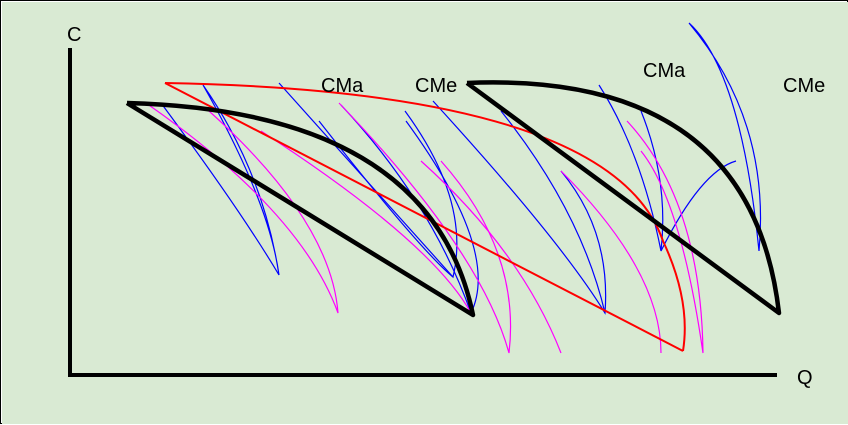  What do you see at coordinates (805, 378) in the screenshot?
I see `x-axis-label: Q` at bounding box center [805, 378].